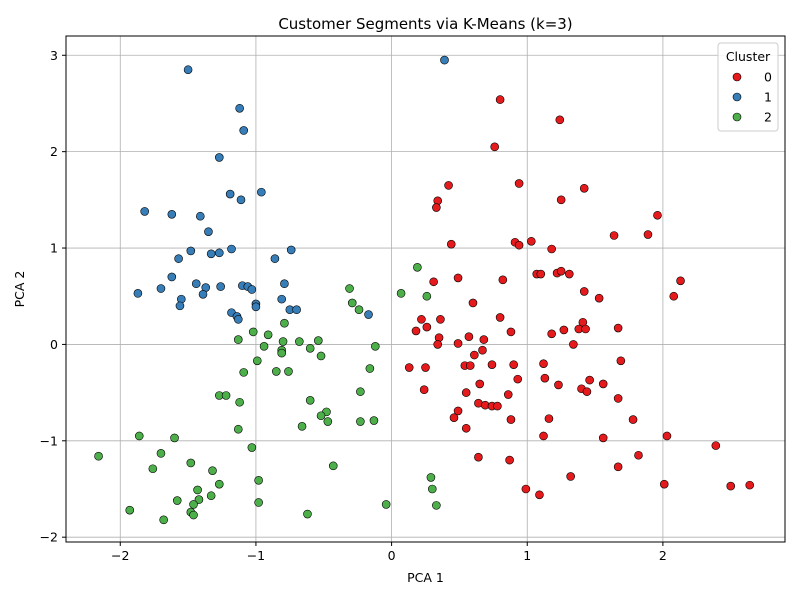  Describe the element at coordinates (19, 289) in the screenshot. I see `y-axis-label: PCA 2` at that location.